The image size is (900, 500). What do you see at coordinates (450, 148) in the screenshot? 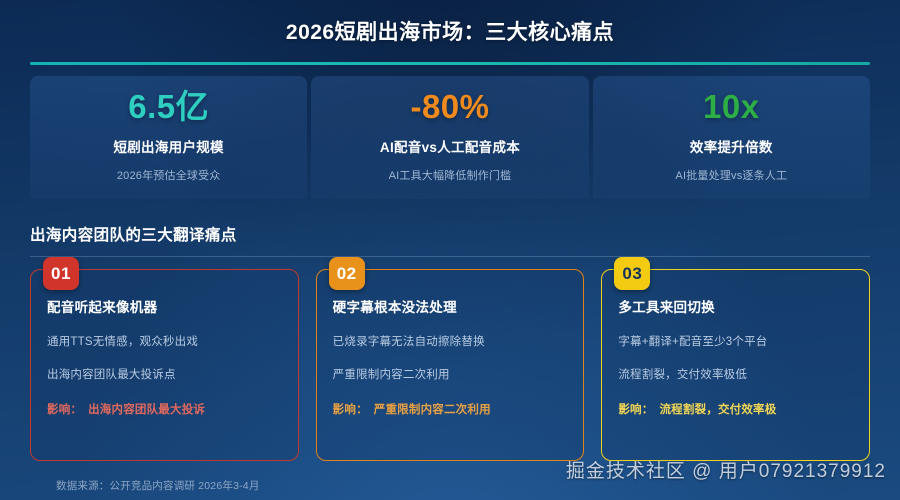
I see `stat-label: AI配音vs人工配音成本` at bounding box center [450, 148].